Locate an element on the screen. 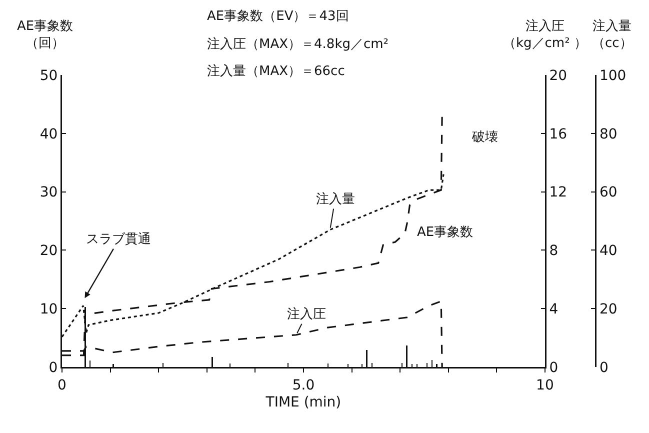  y3-tick-label: 60 is located at coordinates (608, 192).